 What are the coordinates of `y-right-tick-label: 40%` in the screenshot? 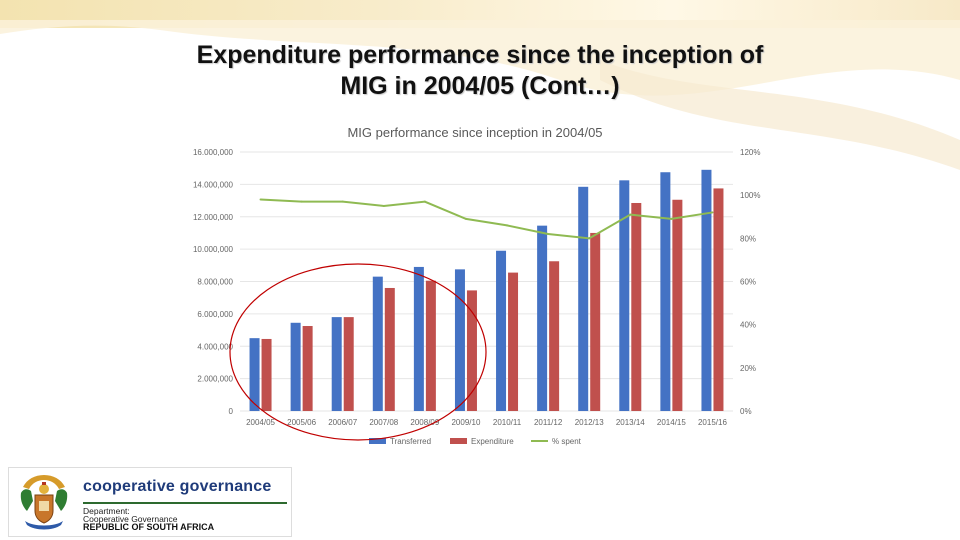 It's located at (748, 325).